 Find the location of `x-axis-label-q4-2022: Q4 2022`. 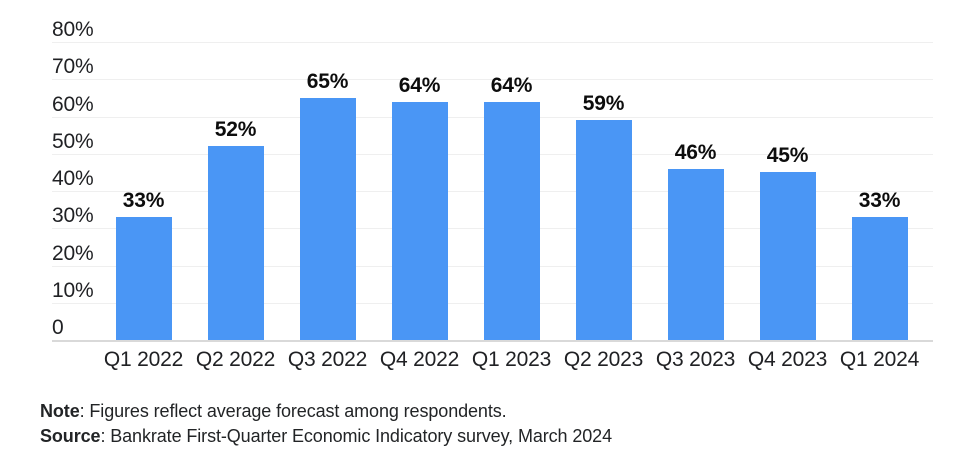

x-axis-label-q4-2022: Q4 2022 is located at coordinates (419, 359).